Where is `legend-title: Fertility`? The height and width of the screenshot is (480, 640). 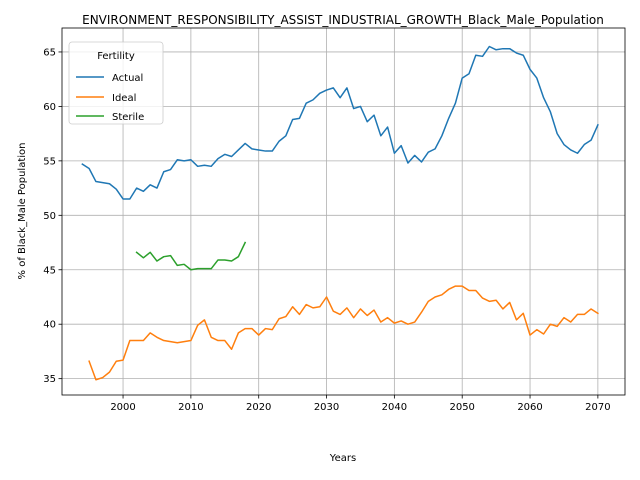 legend-title: Fertility is located at coordinates (116, 56).